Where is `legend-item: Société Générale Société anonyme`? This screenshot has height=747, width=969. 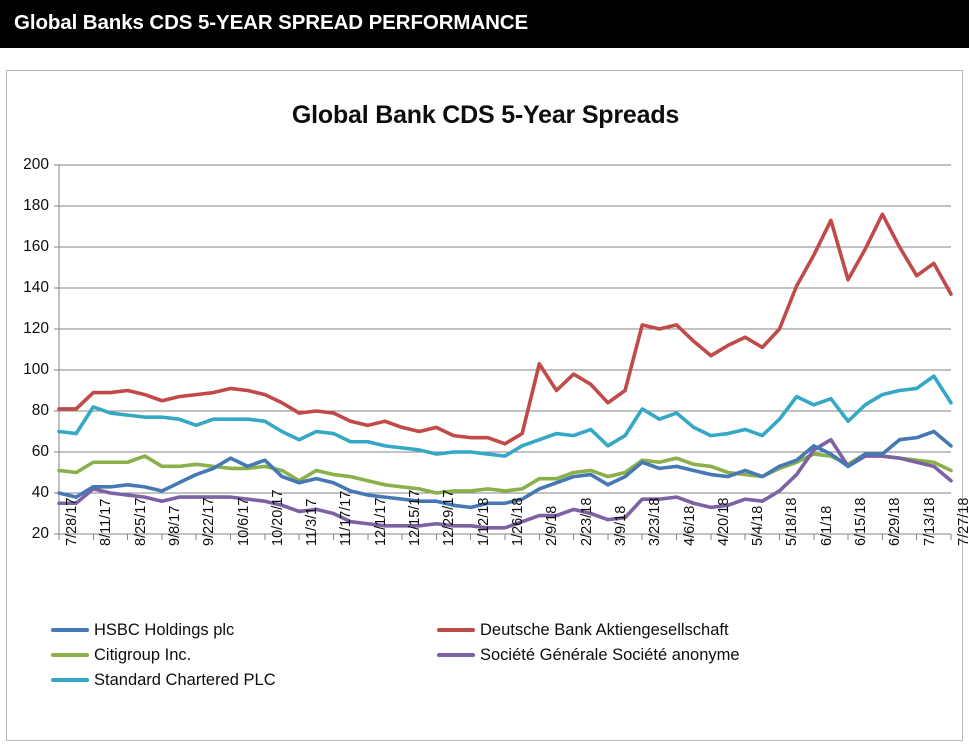 legend-item: Société Générale Société anonyme is located at coordinates (588, 655).